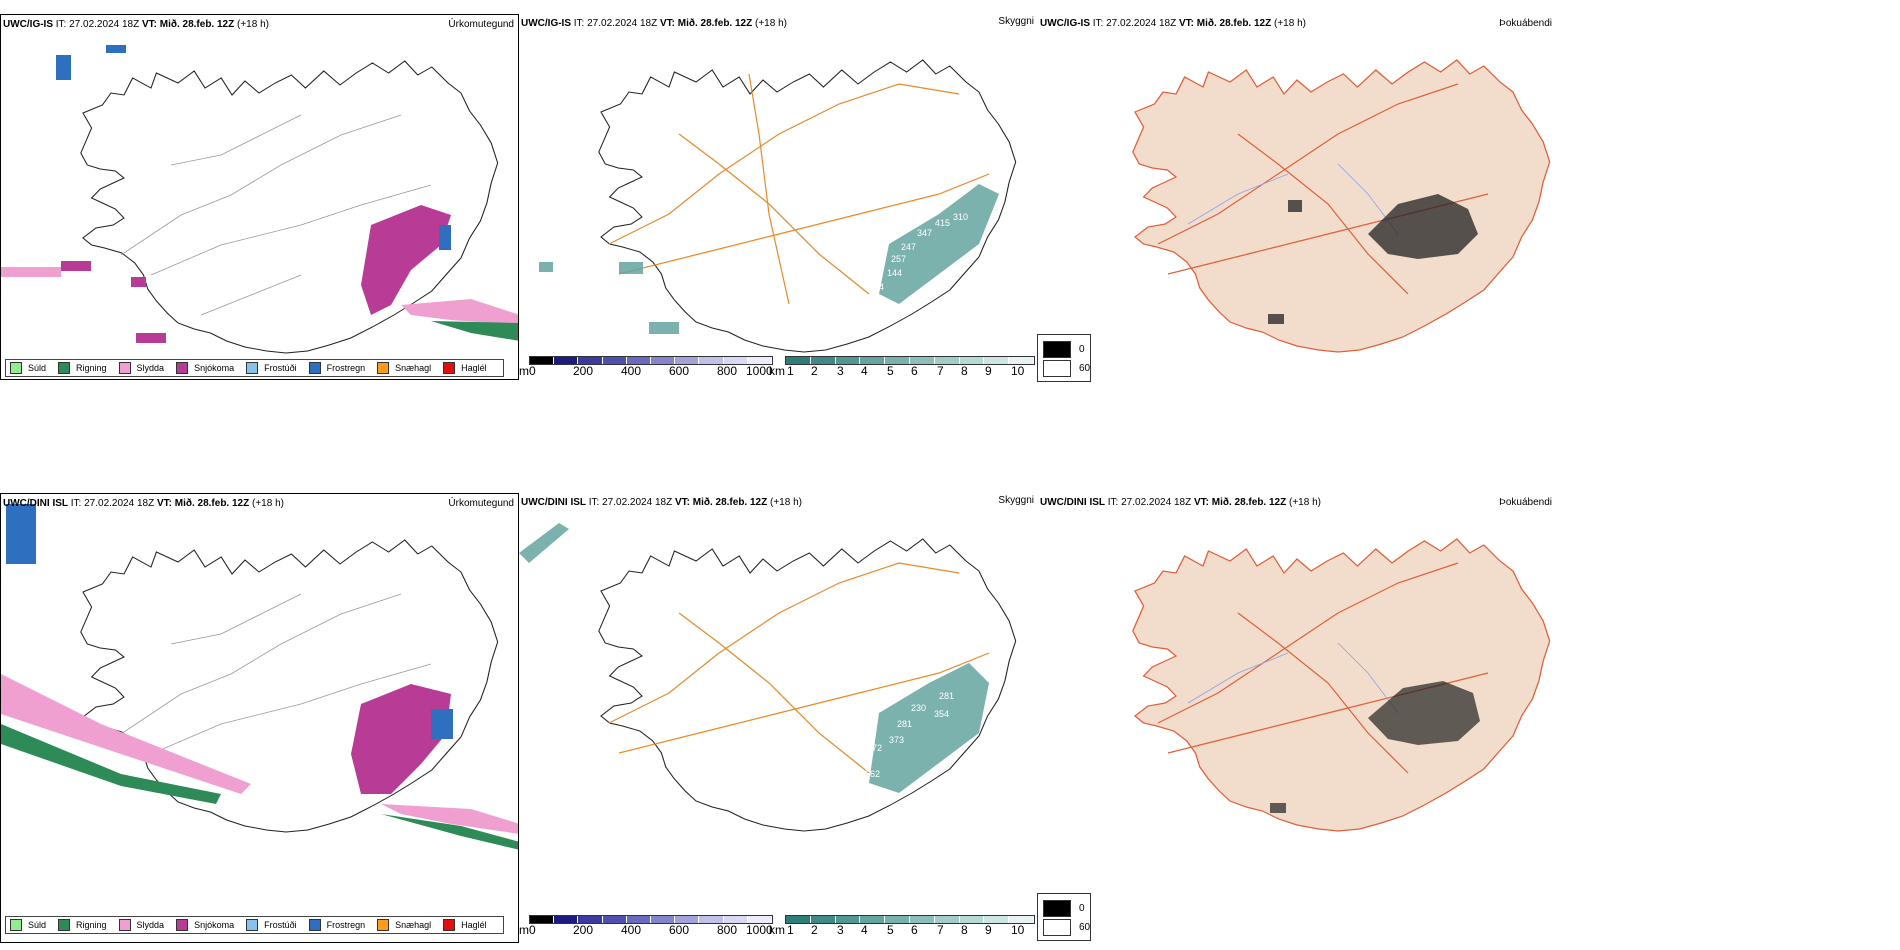 The image size is (1900, 950). What do you see at coordinates (898, 259) in the screenshot?
I see `vis-label: 257` at bounding box center [898, 259].